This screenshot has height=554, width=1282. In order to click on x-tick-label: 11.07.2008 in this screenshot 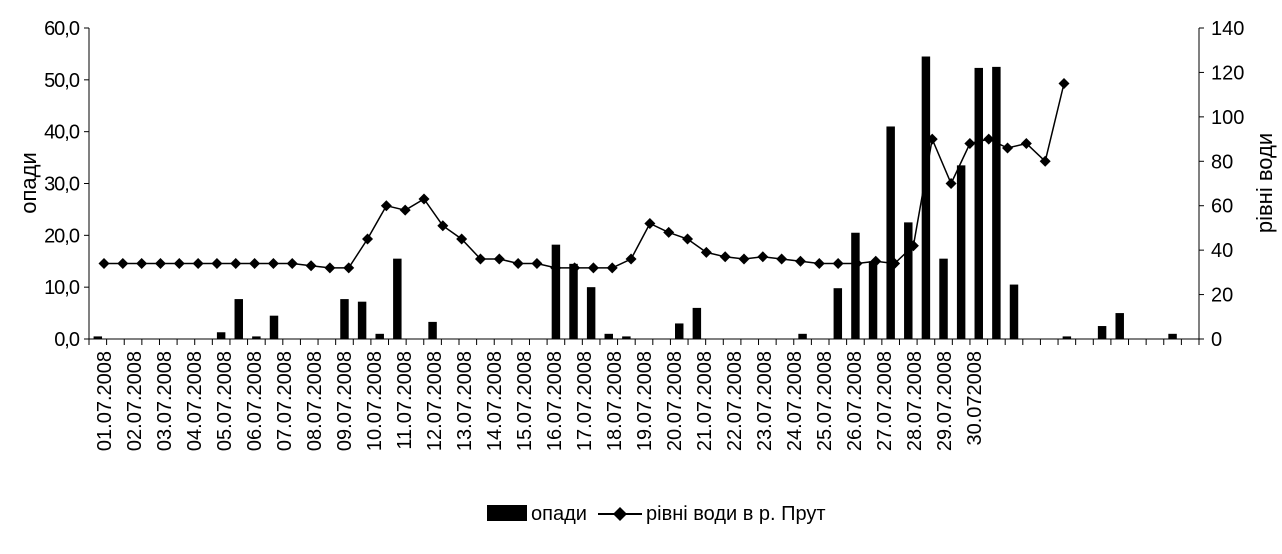, I will do `click(405, 400)`.